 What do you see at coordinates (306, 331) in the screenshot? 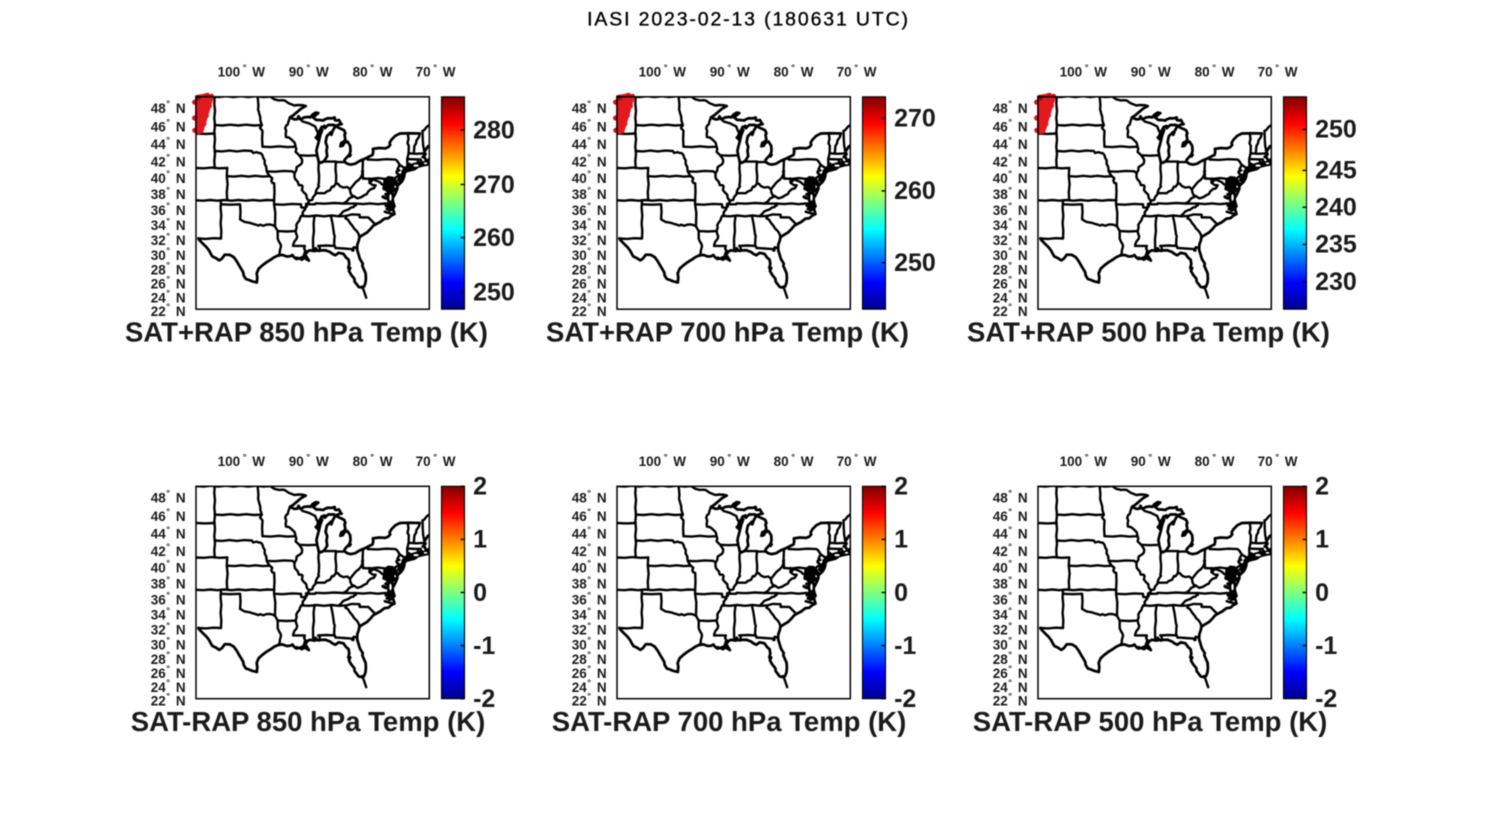
I see `svg-text: SAT+RAP 850 hPa Temp (K)` at bounding box center [306, 331].